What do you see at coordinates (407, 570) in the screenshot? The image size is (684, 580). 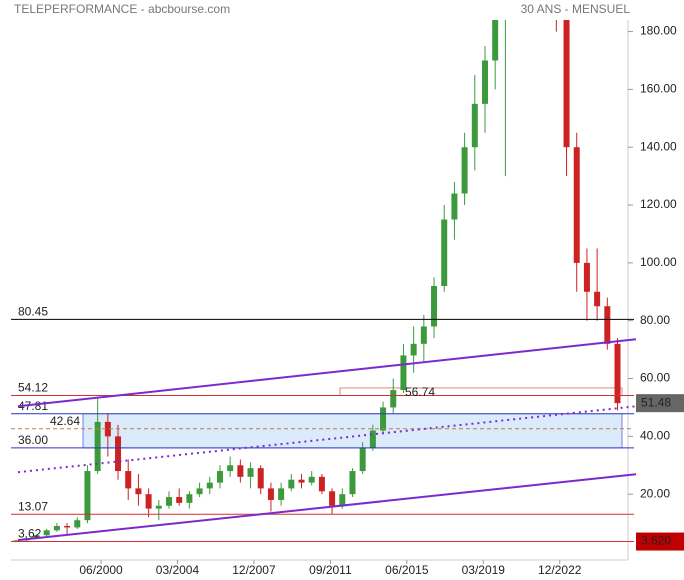 I see `x-tick-label: 06/2015` at bounding box center [407, 570].